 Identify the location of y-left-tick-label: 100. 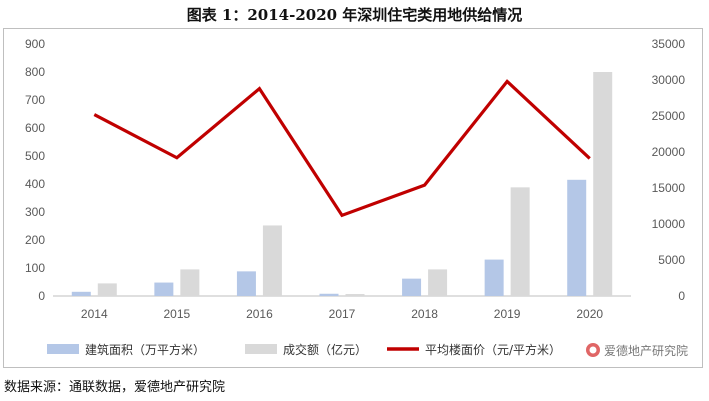
(35, 268).